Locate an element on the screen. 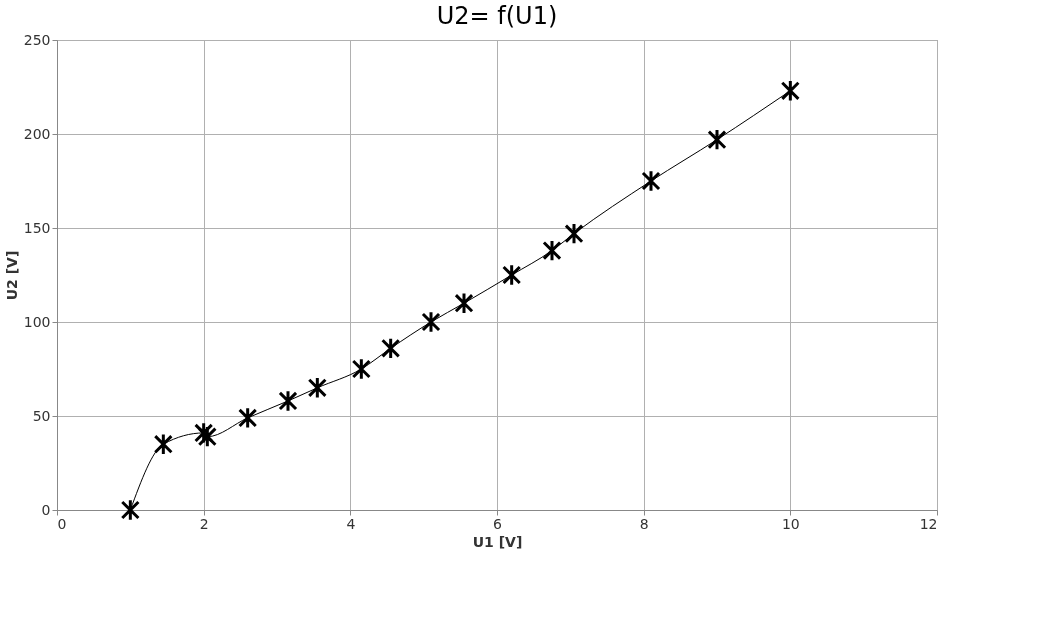  chart-title: U2= f(U1) is located at coordinates (497, 16).